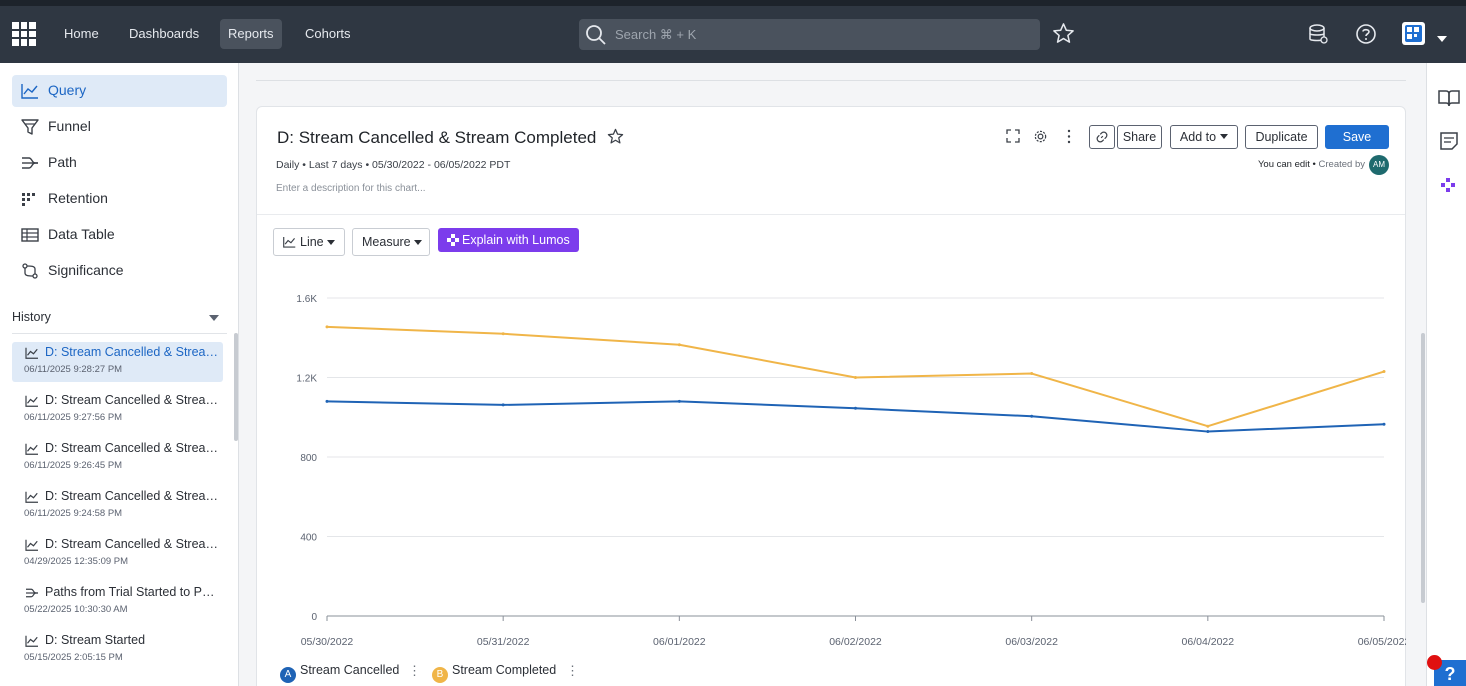  Describe the element at coordinates (596, 35) in the screenshot. I see `search-icon` at that location.